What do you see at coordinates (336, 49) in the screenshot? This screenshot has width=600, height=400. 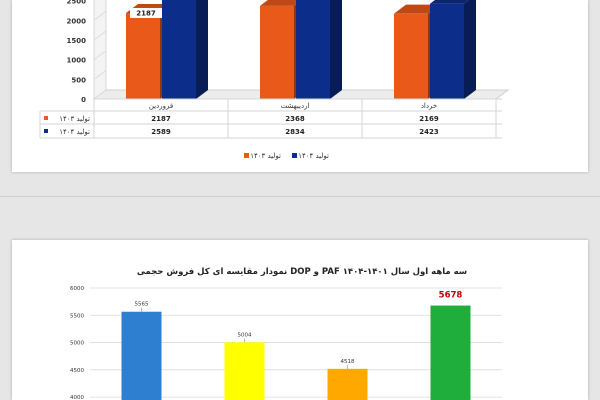 I see `chart1-bar-side-s1-c1` at bounding box center [336, 49].